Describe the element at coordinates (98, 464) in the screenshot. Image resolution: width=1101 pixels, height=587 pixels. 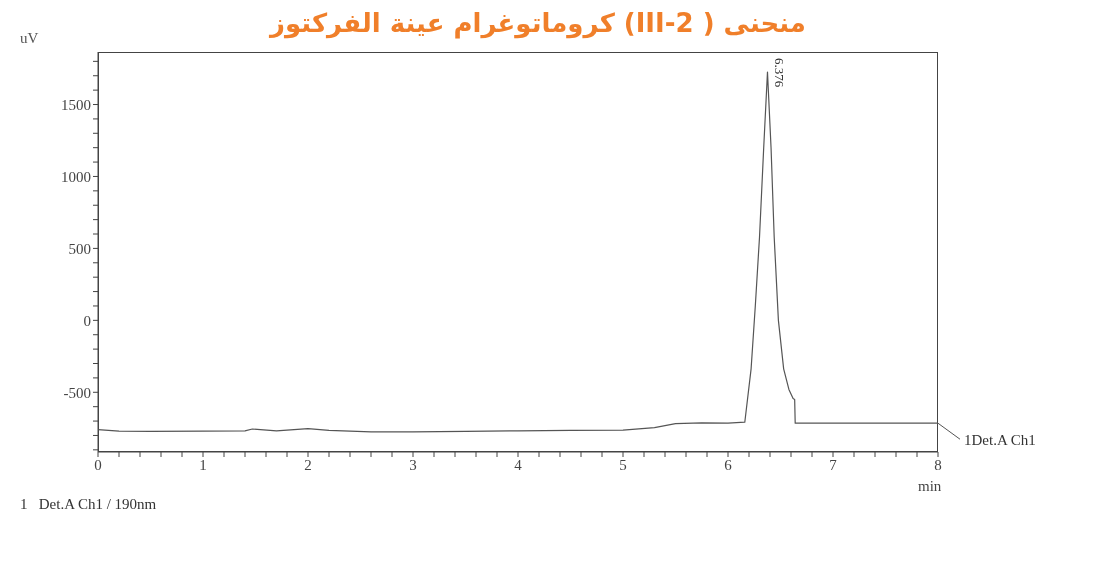
I see `x-tick-label: 0` at that location.